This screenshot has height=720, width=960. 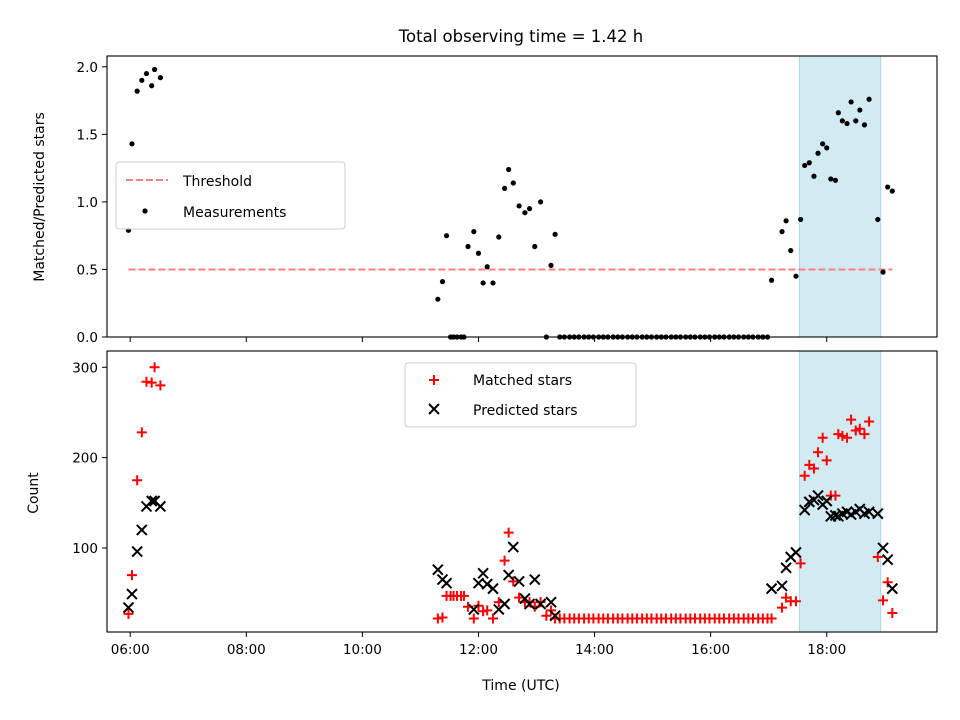 What do you see at coordinates (478, 650) in the screenshot?
I see `x-tick-label: 12:00` at bounding box center [478, 650].